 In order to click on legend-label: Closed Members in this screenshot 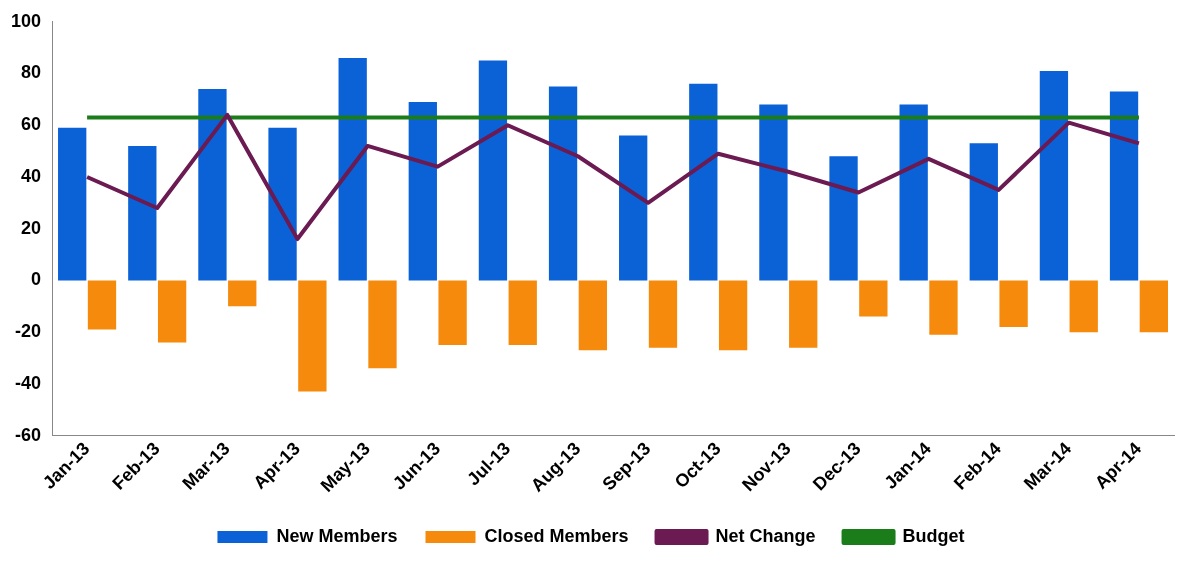, I will do `click(556, 535)`.